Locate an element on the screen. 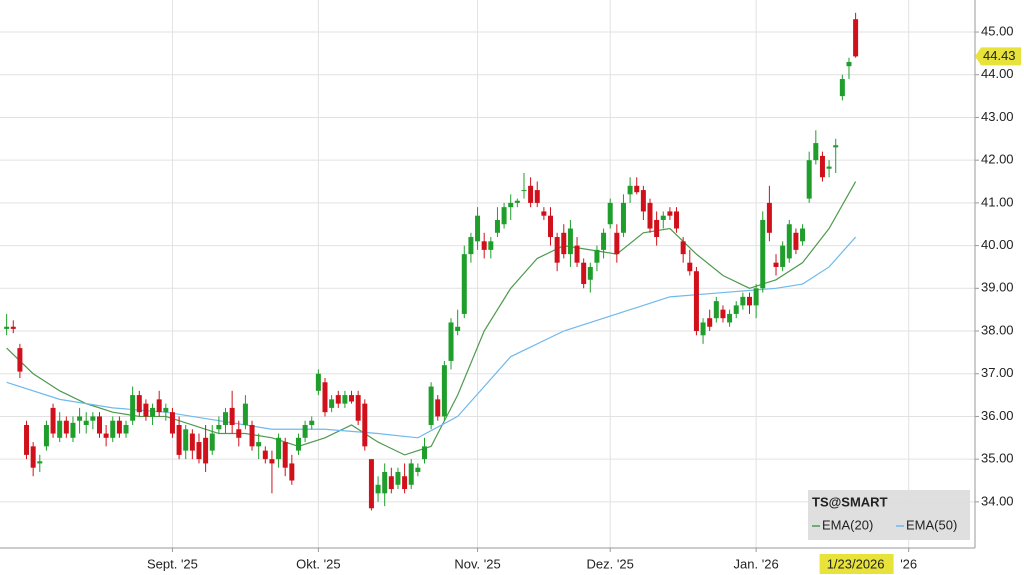 The width and height of the screenshot is (1024, 575). y-tick-label: 45.00 is located at coordinates (997, 30).